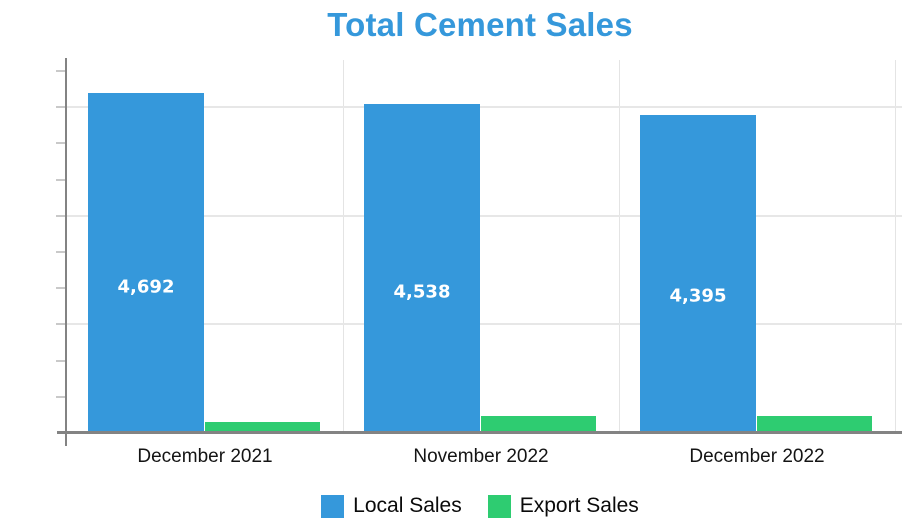  Describe the element at coordinates (205, 456) in the screenshot. I see `x-axis-category-label: December 2021` at that location.